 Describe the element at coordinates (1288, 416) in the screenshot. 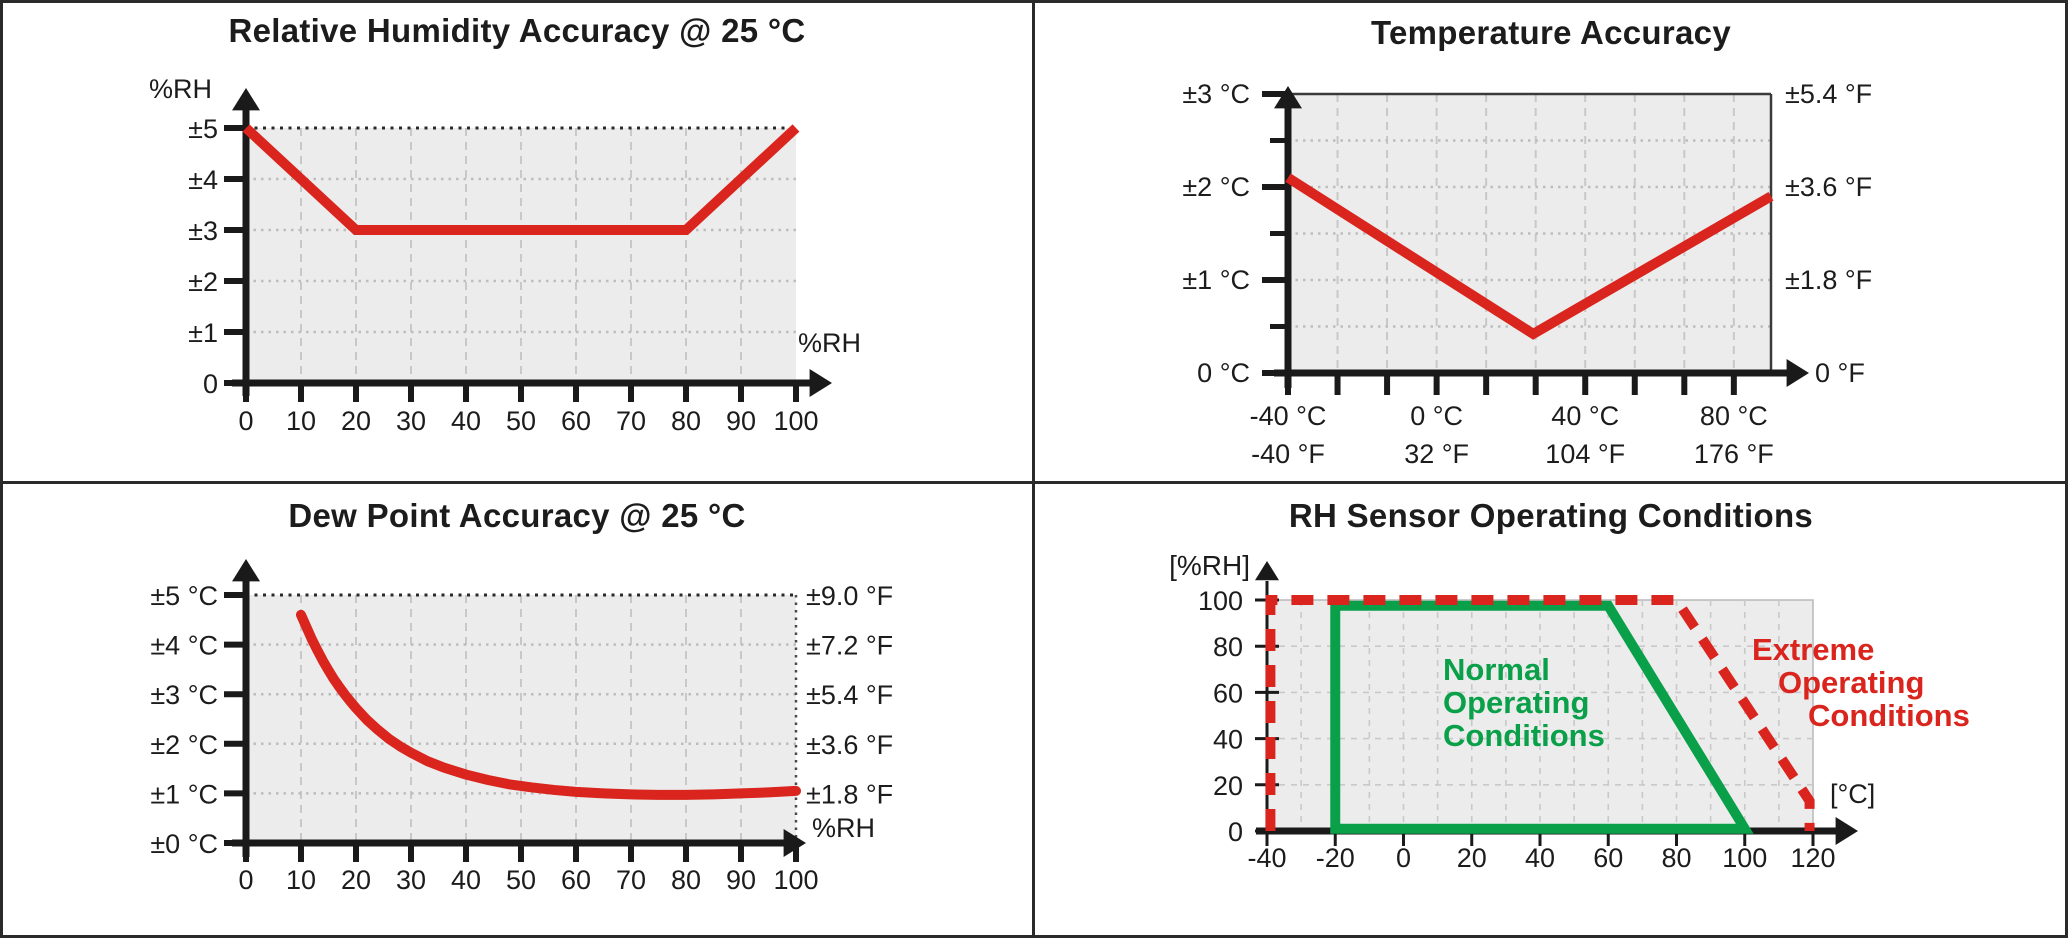

I see `svg-text: -40 °C` at that location.